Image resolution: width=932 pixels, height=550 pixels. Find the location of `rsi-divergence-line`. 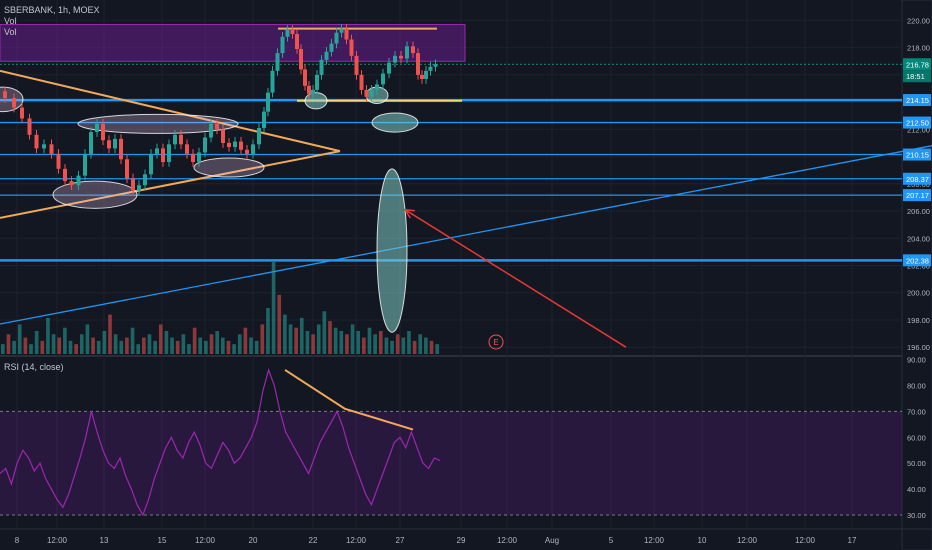

rsi-divergence-line is located at coordinates (349, 400).